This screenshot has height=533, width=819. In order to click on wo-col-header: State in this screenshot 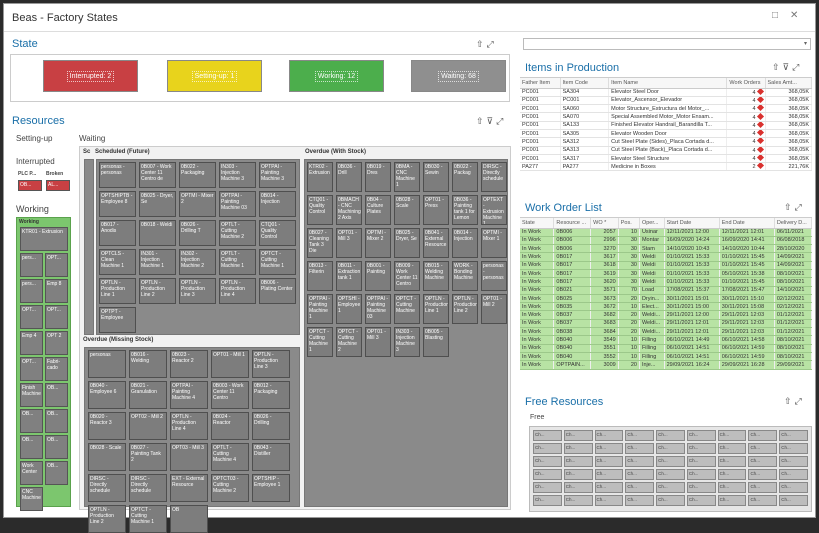, I will do `click(537, 223)`.